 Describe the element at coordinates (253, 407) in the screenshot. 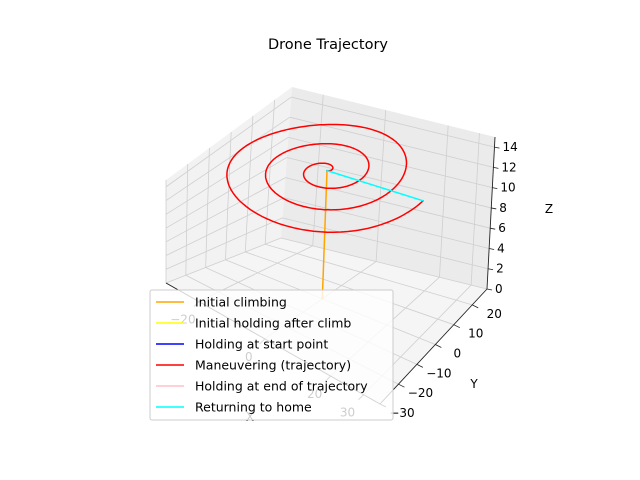

I see `legend-label-returning-to-home: Returning to home` at that location.